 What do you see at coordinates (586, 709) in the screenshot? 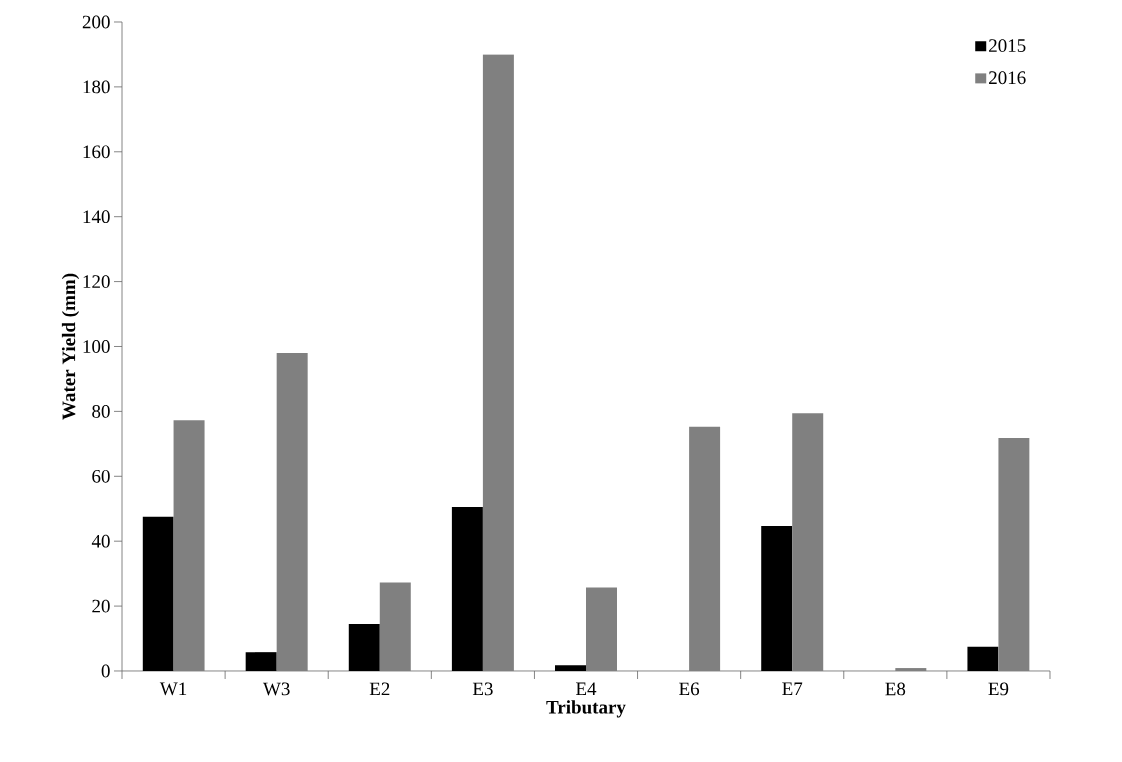
I see `x-axis-title: Tributary` at bounding box center [586, 709].